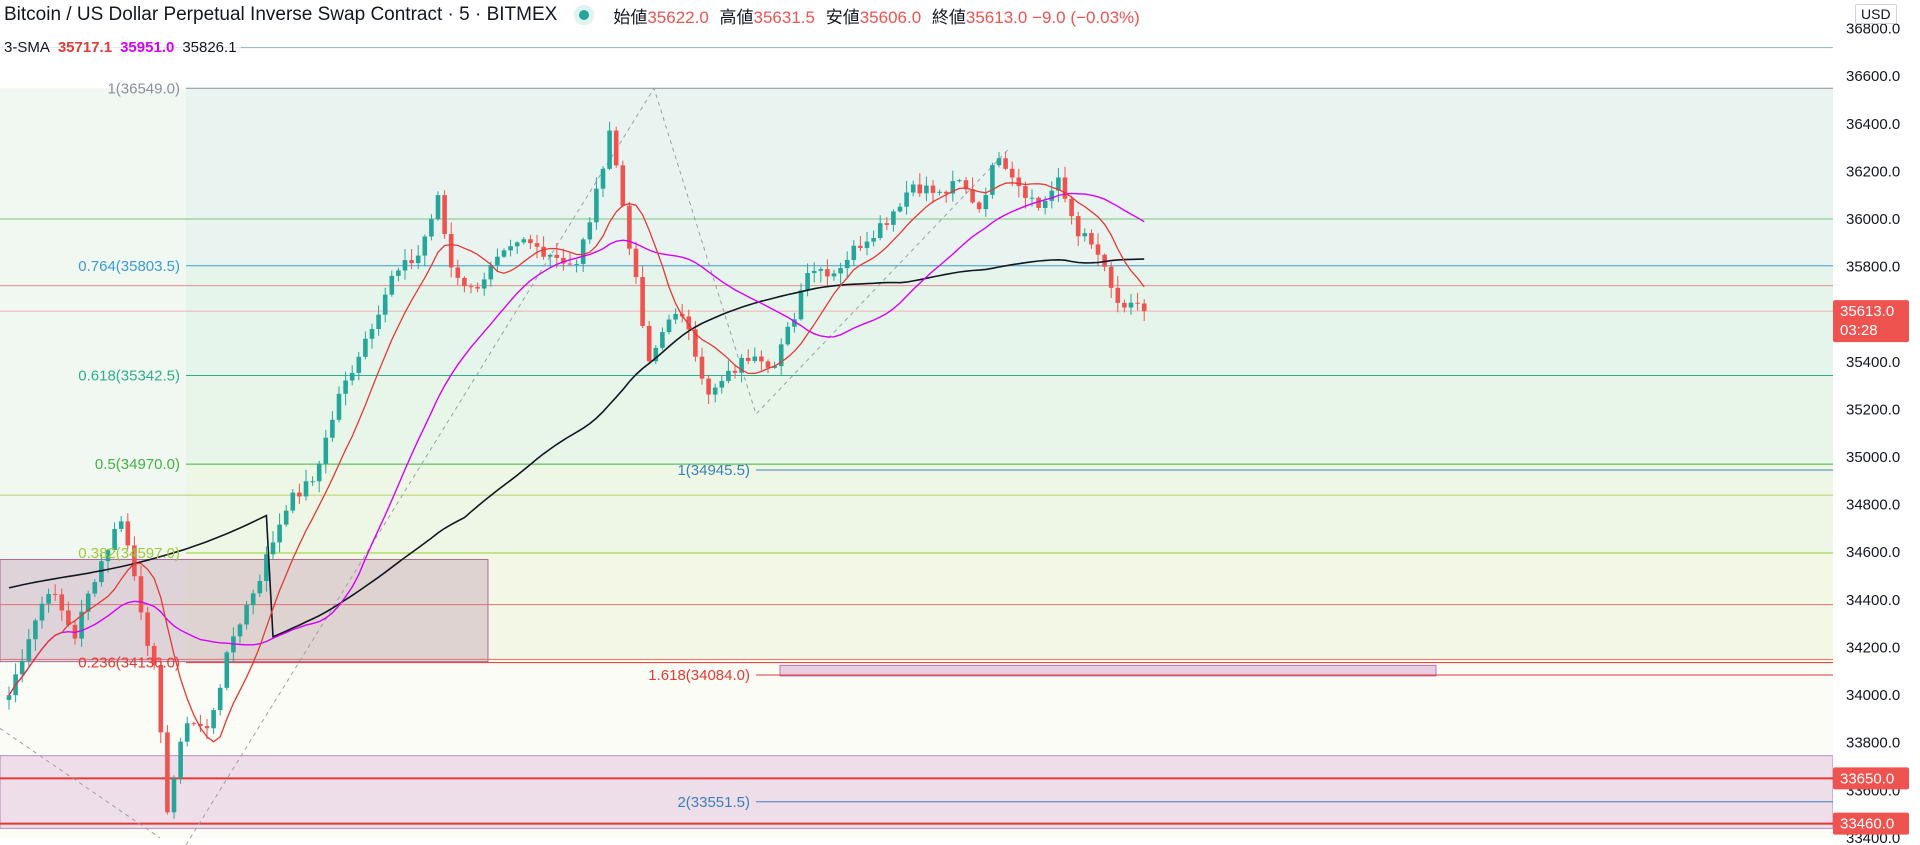 This screenshot has height=845, width=1920. What do you see at coordinates (1871, 778) in the screenshot?
I see `level-price-label` at bounding box center [1871, 778].